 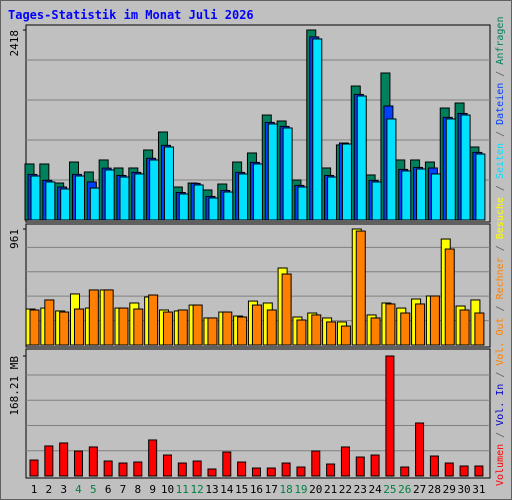 I want to click on x-tick-label: 1, so click(x=34, y=489).